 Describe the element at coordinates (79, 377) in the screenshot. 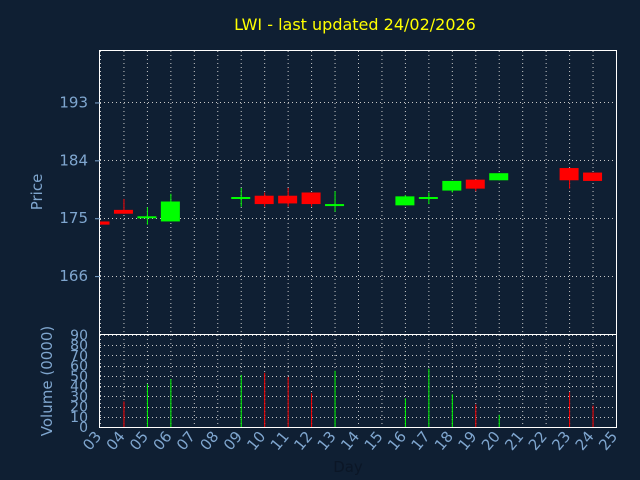

I see `volume-tick-label: 50` at that location.